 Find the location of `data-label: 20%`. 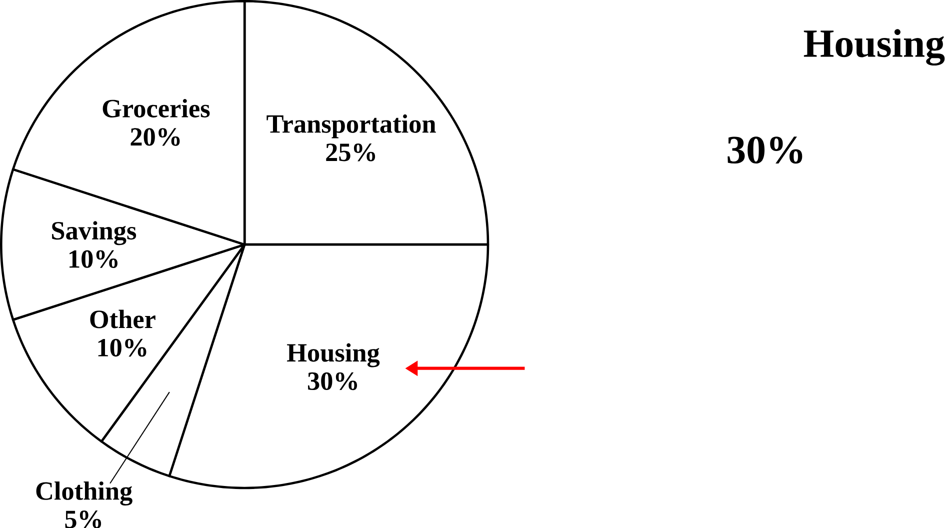

data-label: 20% is located at coordinates (155, 137).